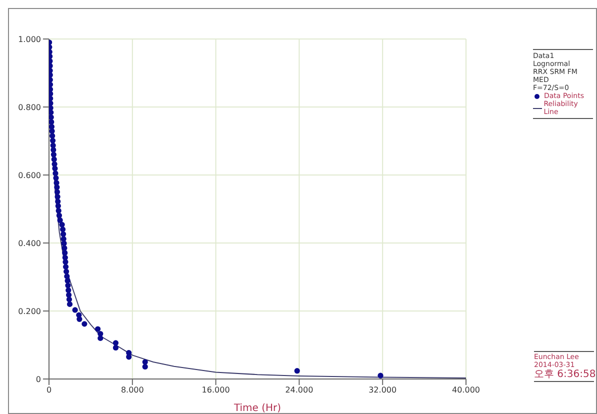 The width and height of the screenshot is (597, 414). What do you see at coordinates (29, 311) in the screenshot?
I see `y-tick-label: 0.200` at bounding box center [29, 311].